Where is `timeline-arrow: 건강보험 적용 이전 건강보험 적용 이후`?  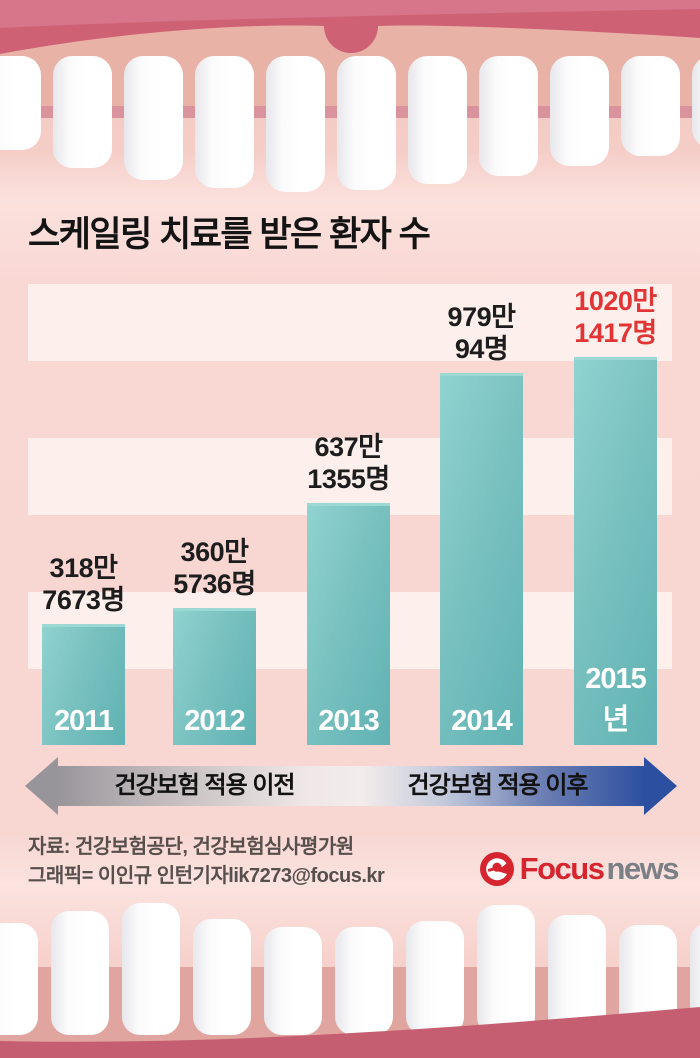 timeline-arrow: 건강보험 적용 이전 건강보험 적용 이후 is located at coordinates (351, 786).